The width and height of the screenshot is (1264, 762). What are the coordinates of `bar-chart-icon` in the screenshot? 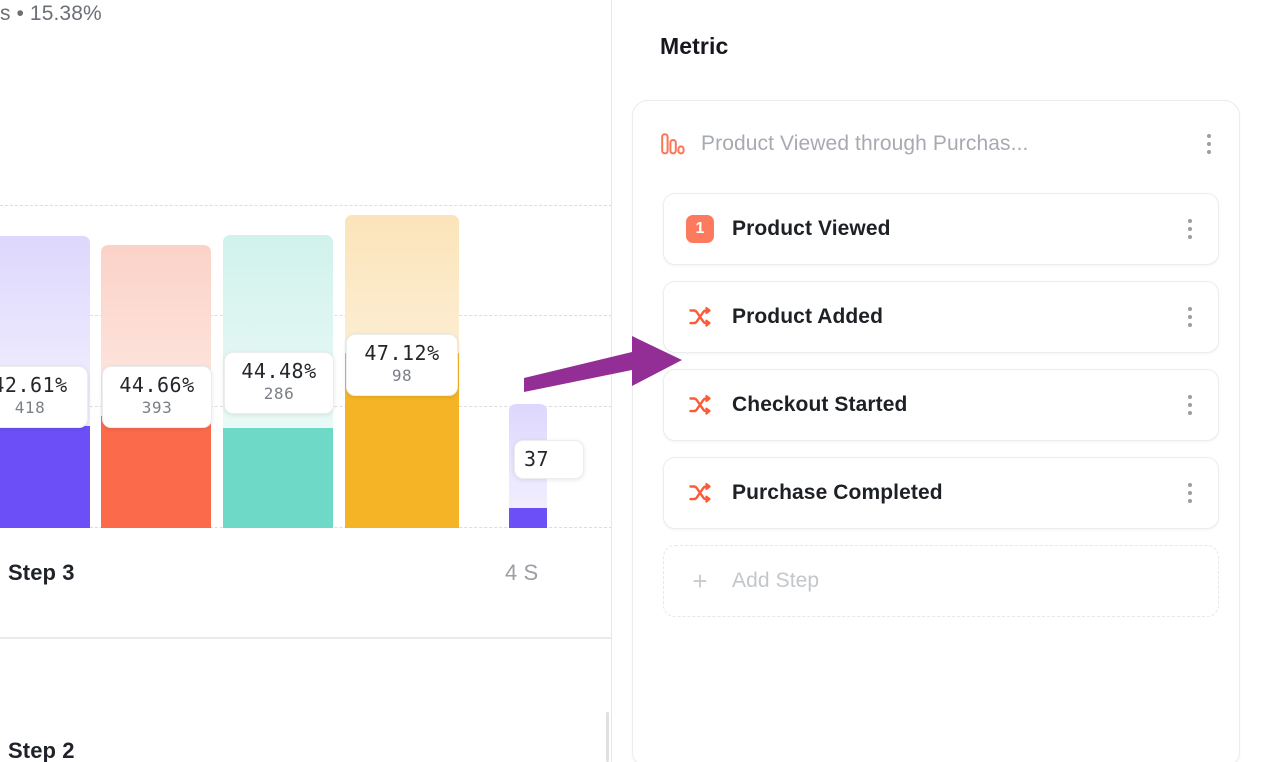 It's located at (674, 144).